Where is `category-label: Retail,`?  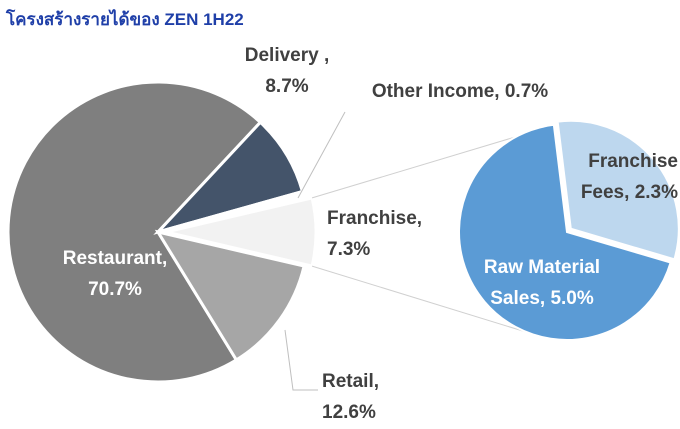
category-label: Retail, is located at coordinates (351, 381).